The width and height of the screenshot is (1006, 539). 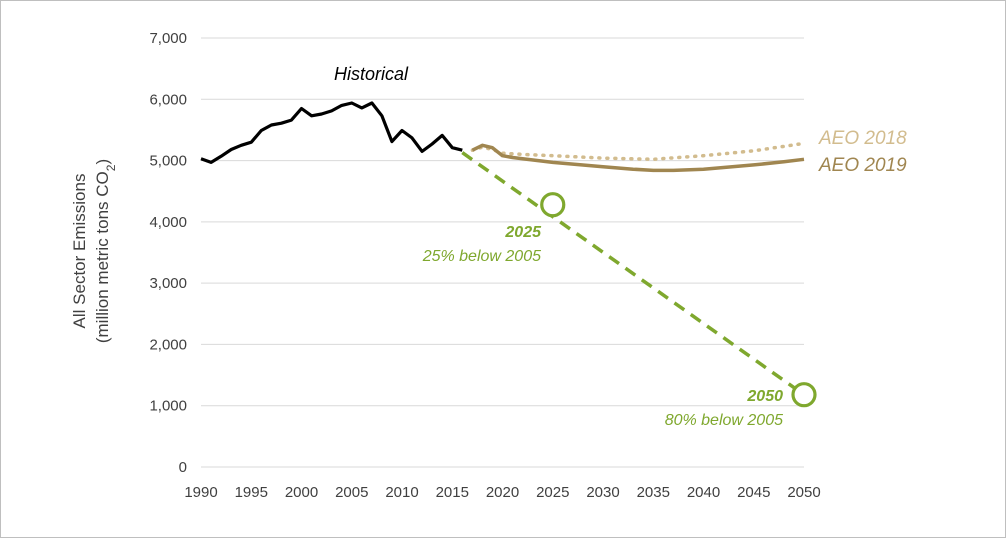 What do you see at coordinates (862, 165) in the screenshot?
I see `aeo-2019-label: AEO 2019` at bounding box center [862, 165].